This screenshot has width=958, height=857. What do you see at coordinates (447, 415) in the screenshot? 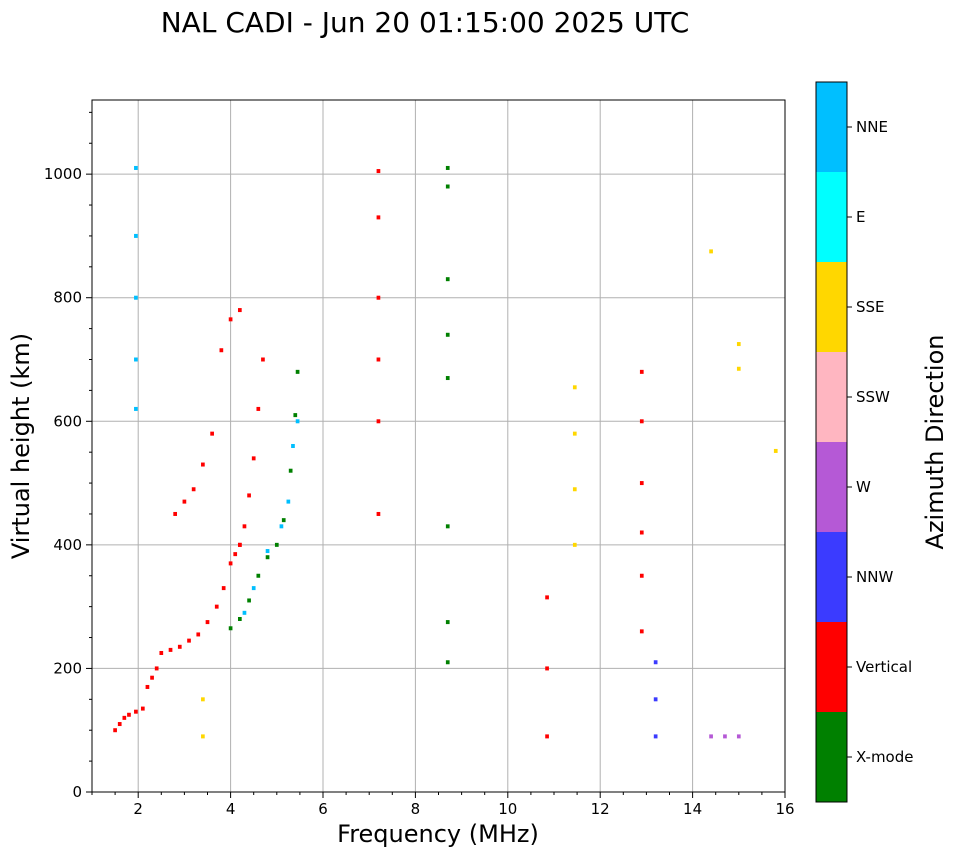
I see `track-column-8.7` at bounding box center [447, 415].